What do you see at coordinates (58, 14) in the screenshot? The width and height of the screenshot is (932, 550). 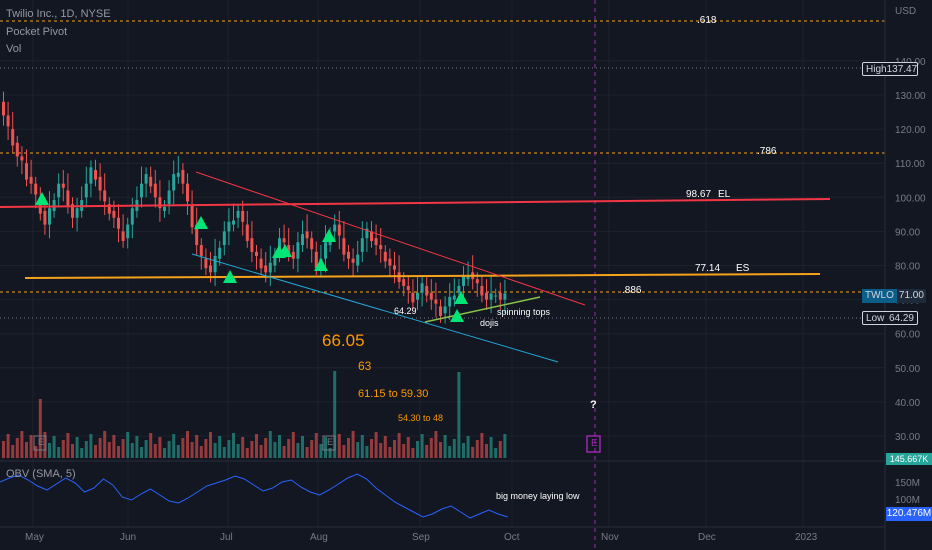 I see `symbol-title: Twilio Inc., 1D, NYSE` at bounding box center [58, 14].